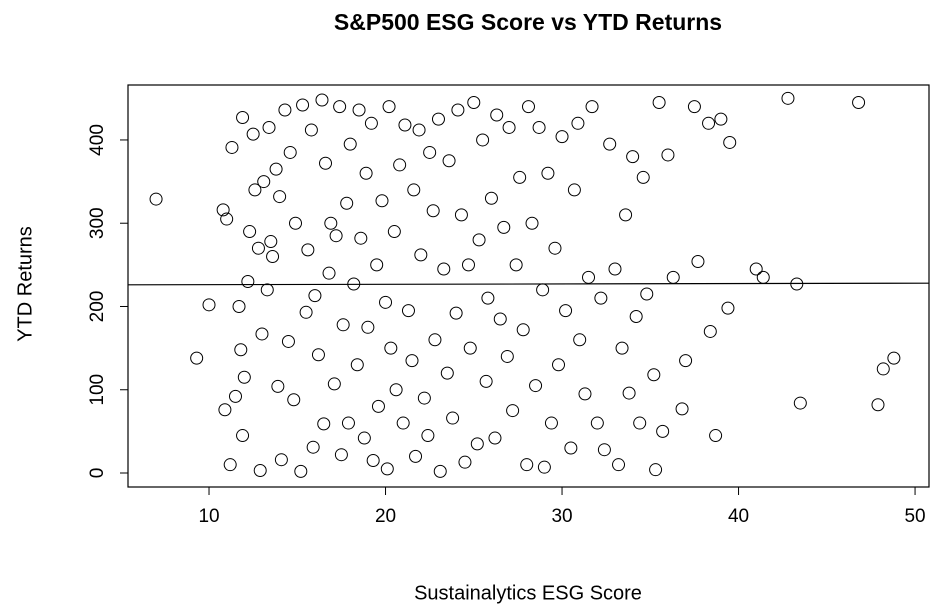  Describe the element at coordinates (561, 516) in the screenshot. I see `x-tick-label: 30` at that location.